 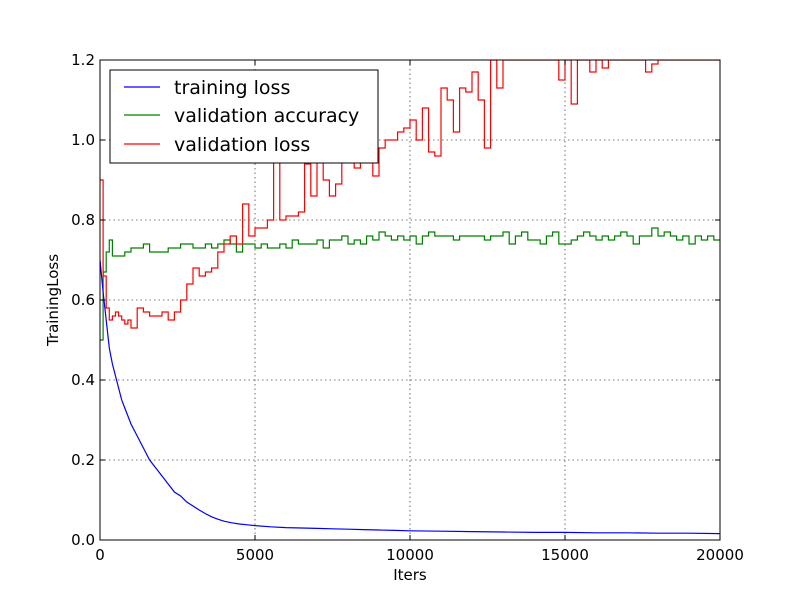 What do you see at coordinates (83, 300) in the screenshot?
I see `y-tick-label: 0.6` at bounding box center [83, 300].